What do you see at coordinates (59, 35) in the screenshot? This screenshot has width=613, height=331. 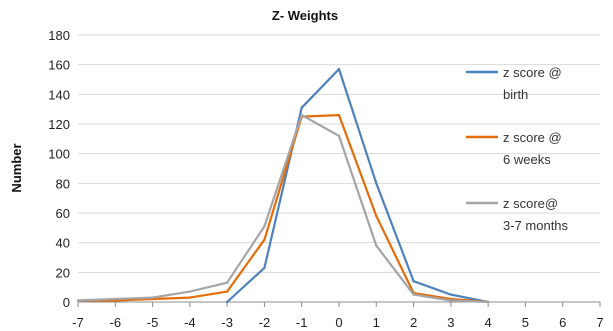 I see `y-tick-label: 180` at bounding box center [59, 35].